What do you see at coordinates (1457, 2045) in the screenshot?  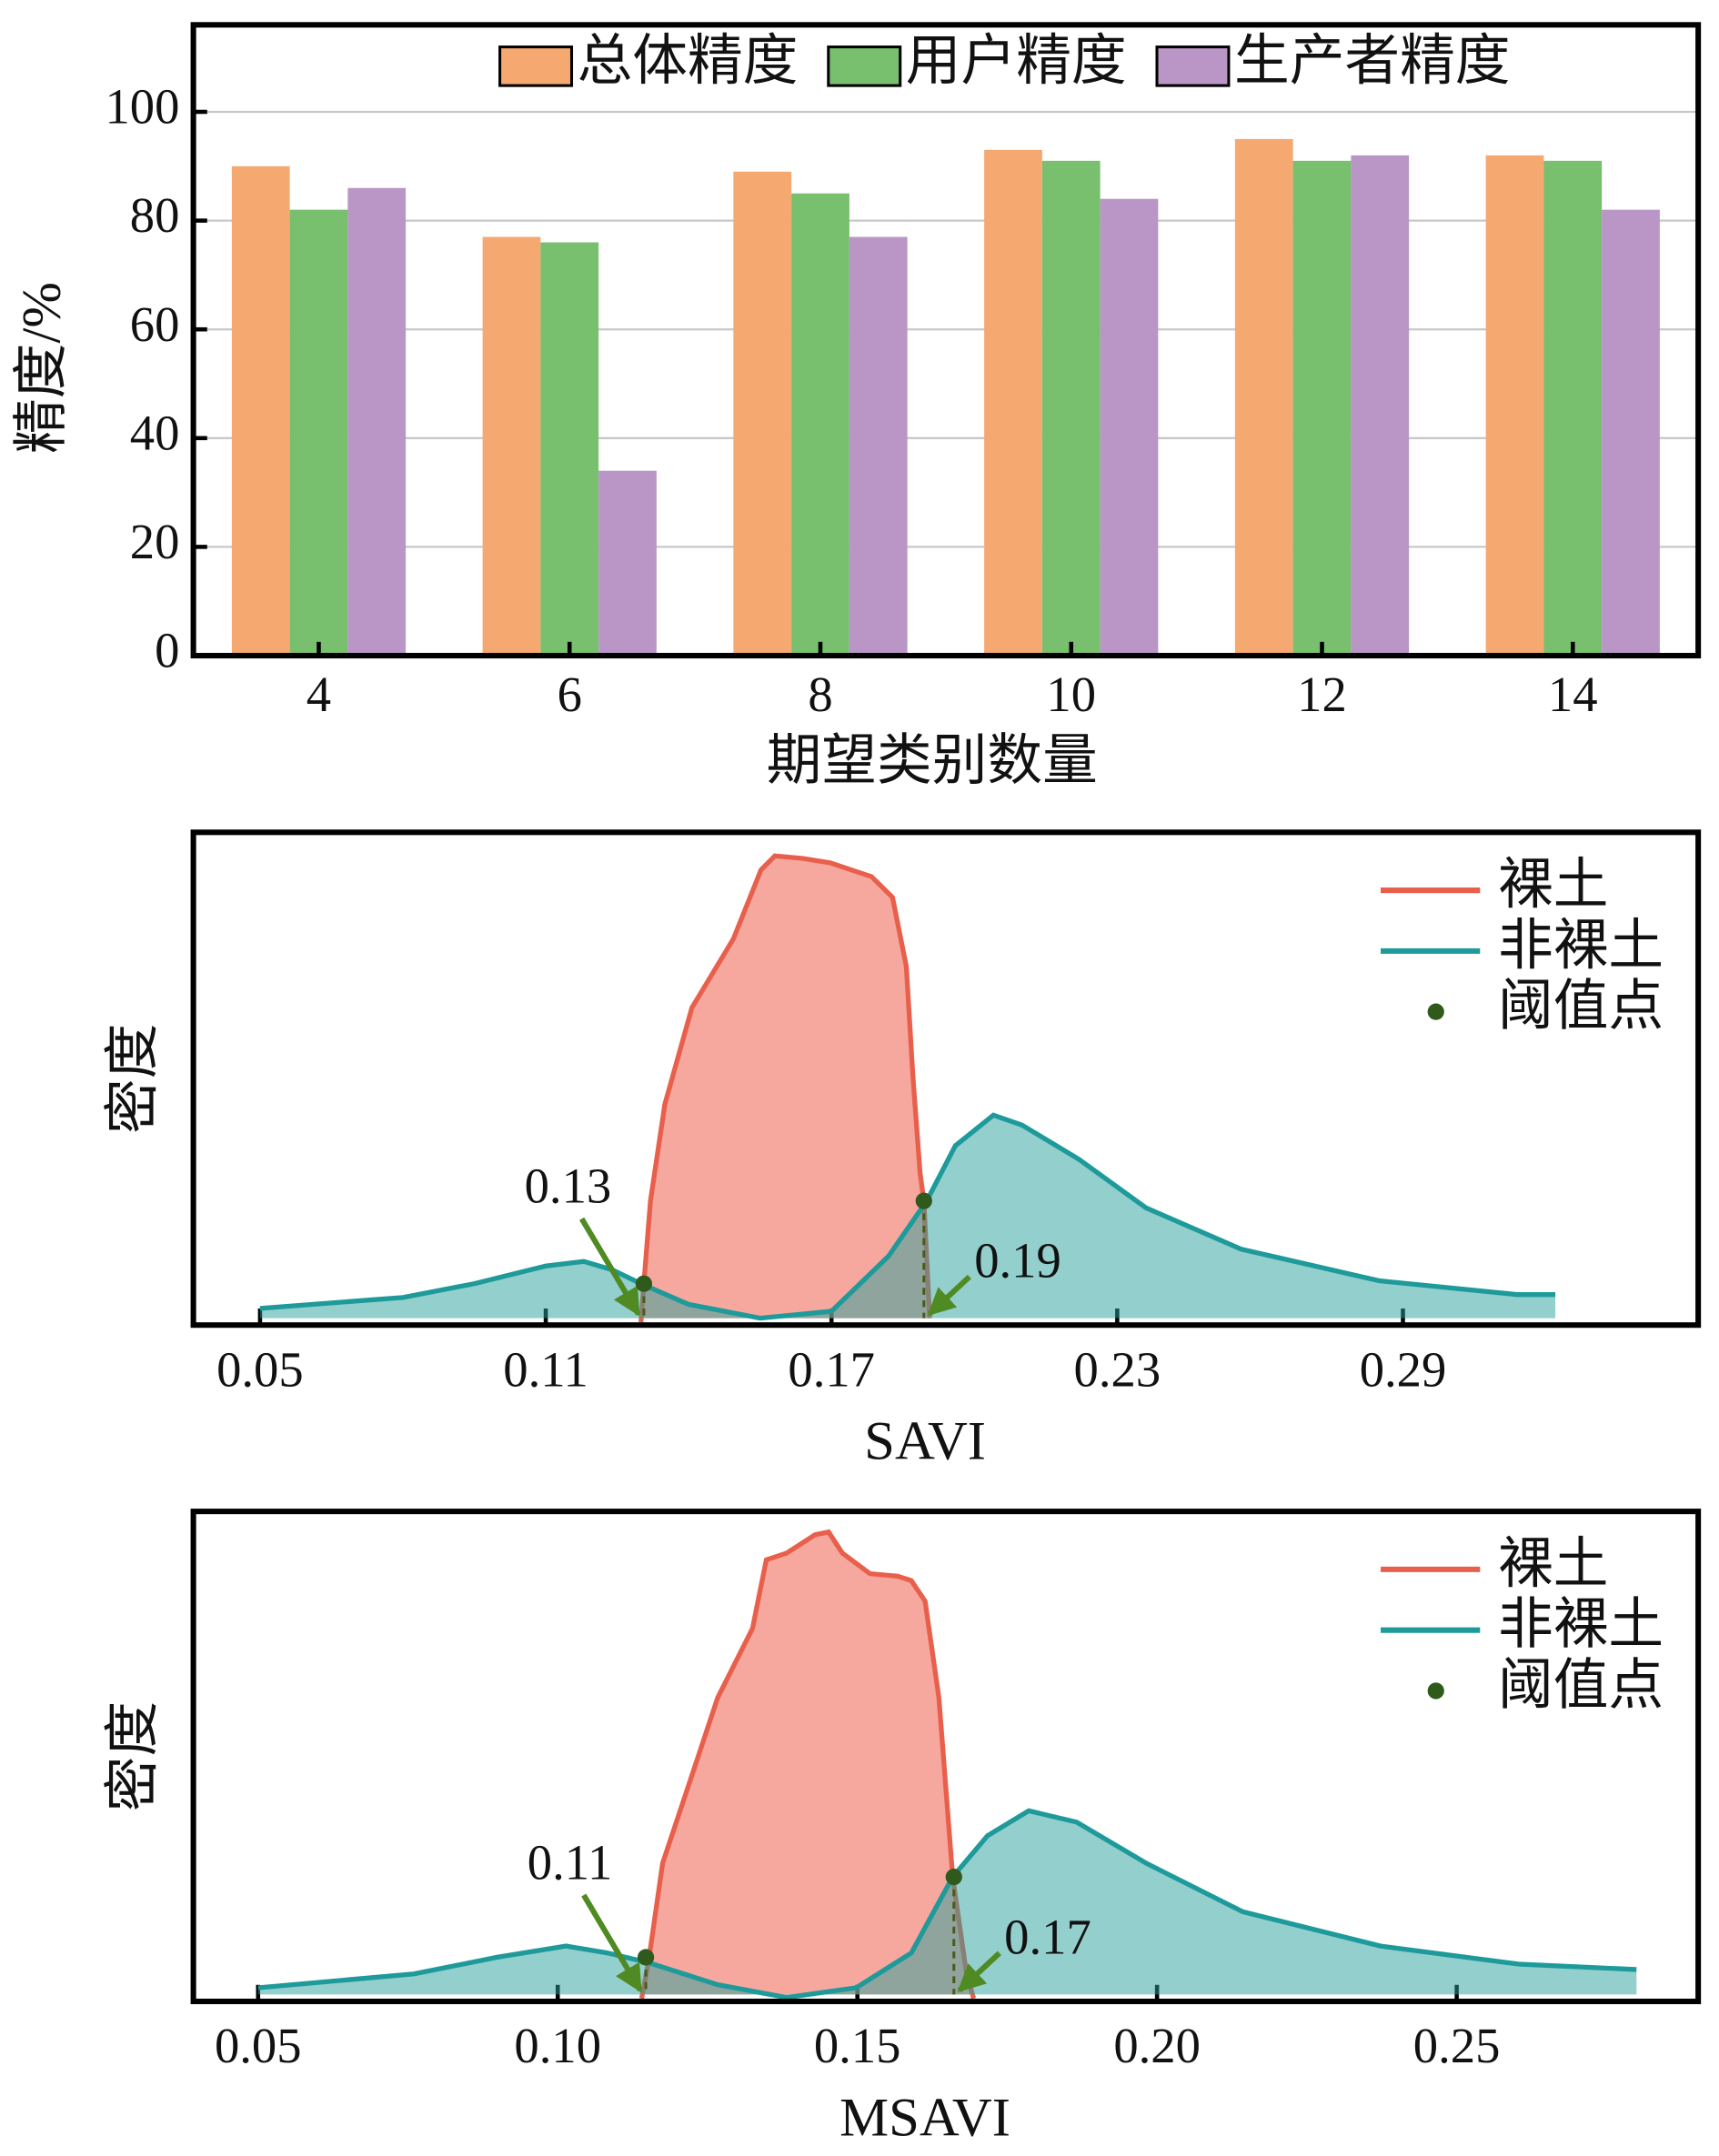 I see `x-tick-label: 0.25` at bounding box center [1457, 2045].